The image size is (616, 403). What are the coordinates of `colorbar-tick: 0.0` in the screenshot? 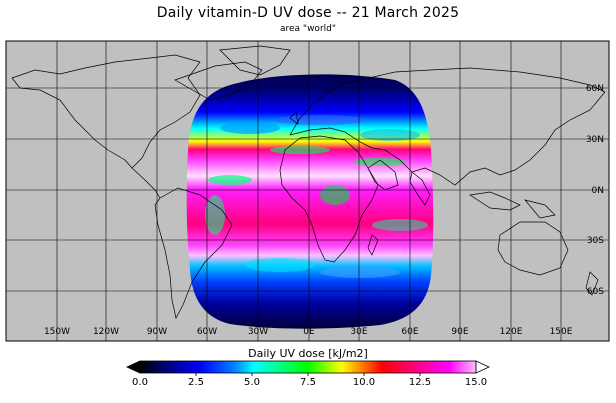 It's located at (140, 382).